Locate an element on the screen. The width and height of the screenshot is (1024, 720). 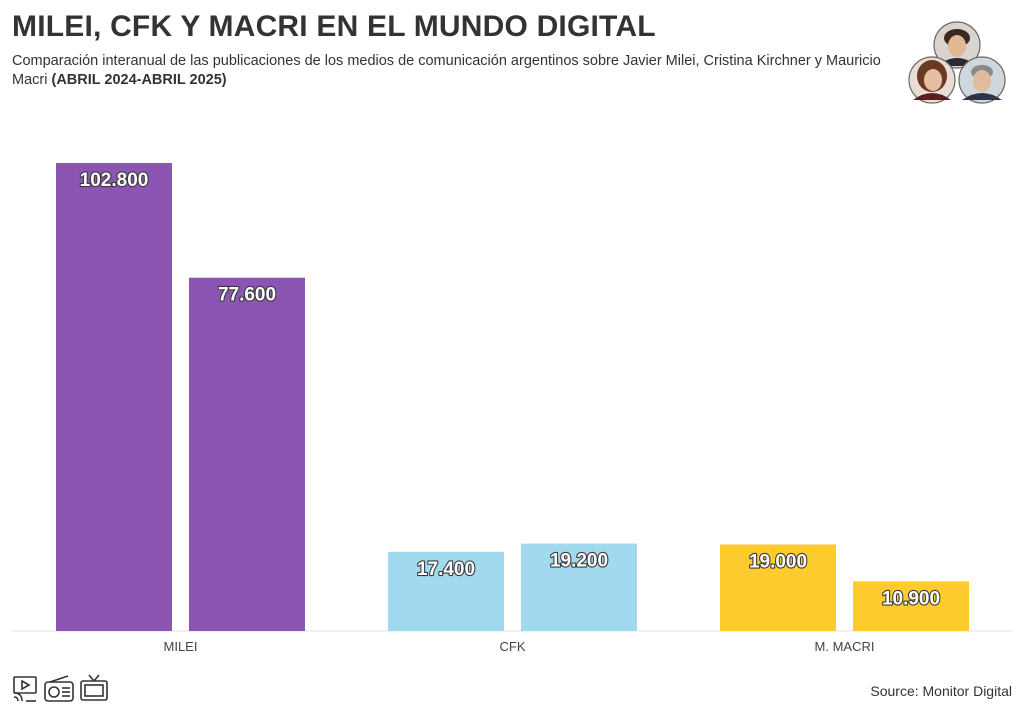
television-icon is located at coordinates (94, 687).